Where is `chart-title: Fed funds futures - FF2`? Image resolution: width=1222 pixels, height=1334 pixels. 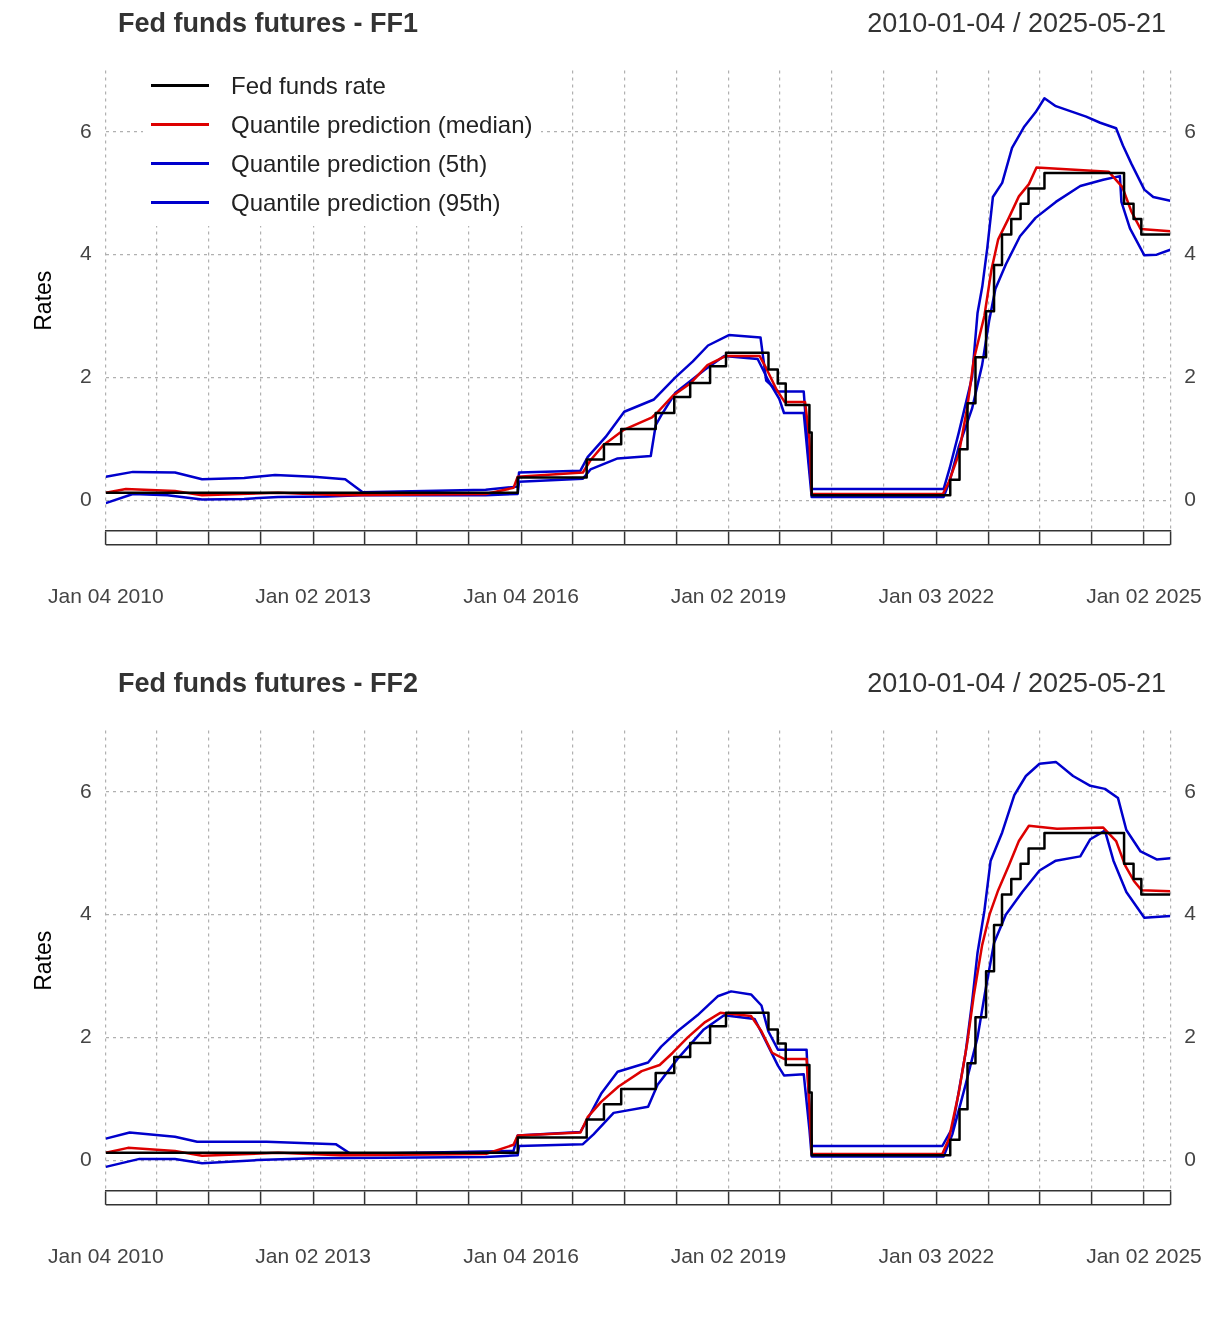 chart-title: Fed funds futures - FF2 is located at coordinates (268, 684).